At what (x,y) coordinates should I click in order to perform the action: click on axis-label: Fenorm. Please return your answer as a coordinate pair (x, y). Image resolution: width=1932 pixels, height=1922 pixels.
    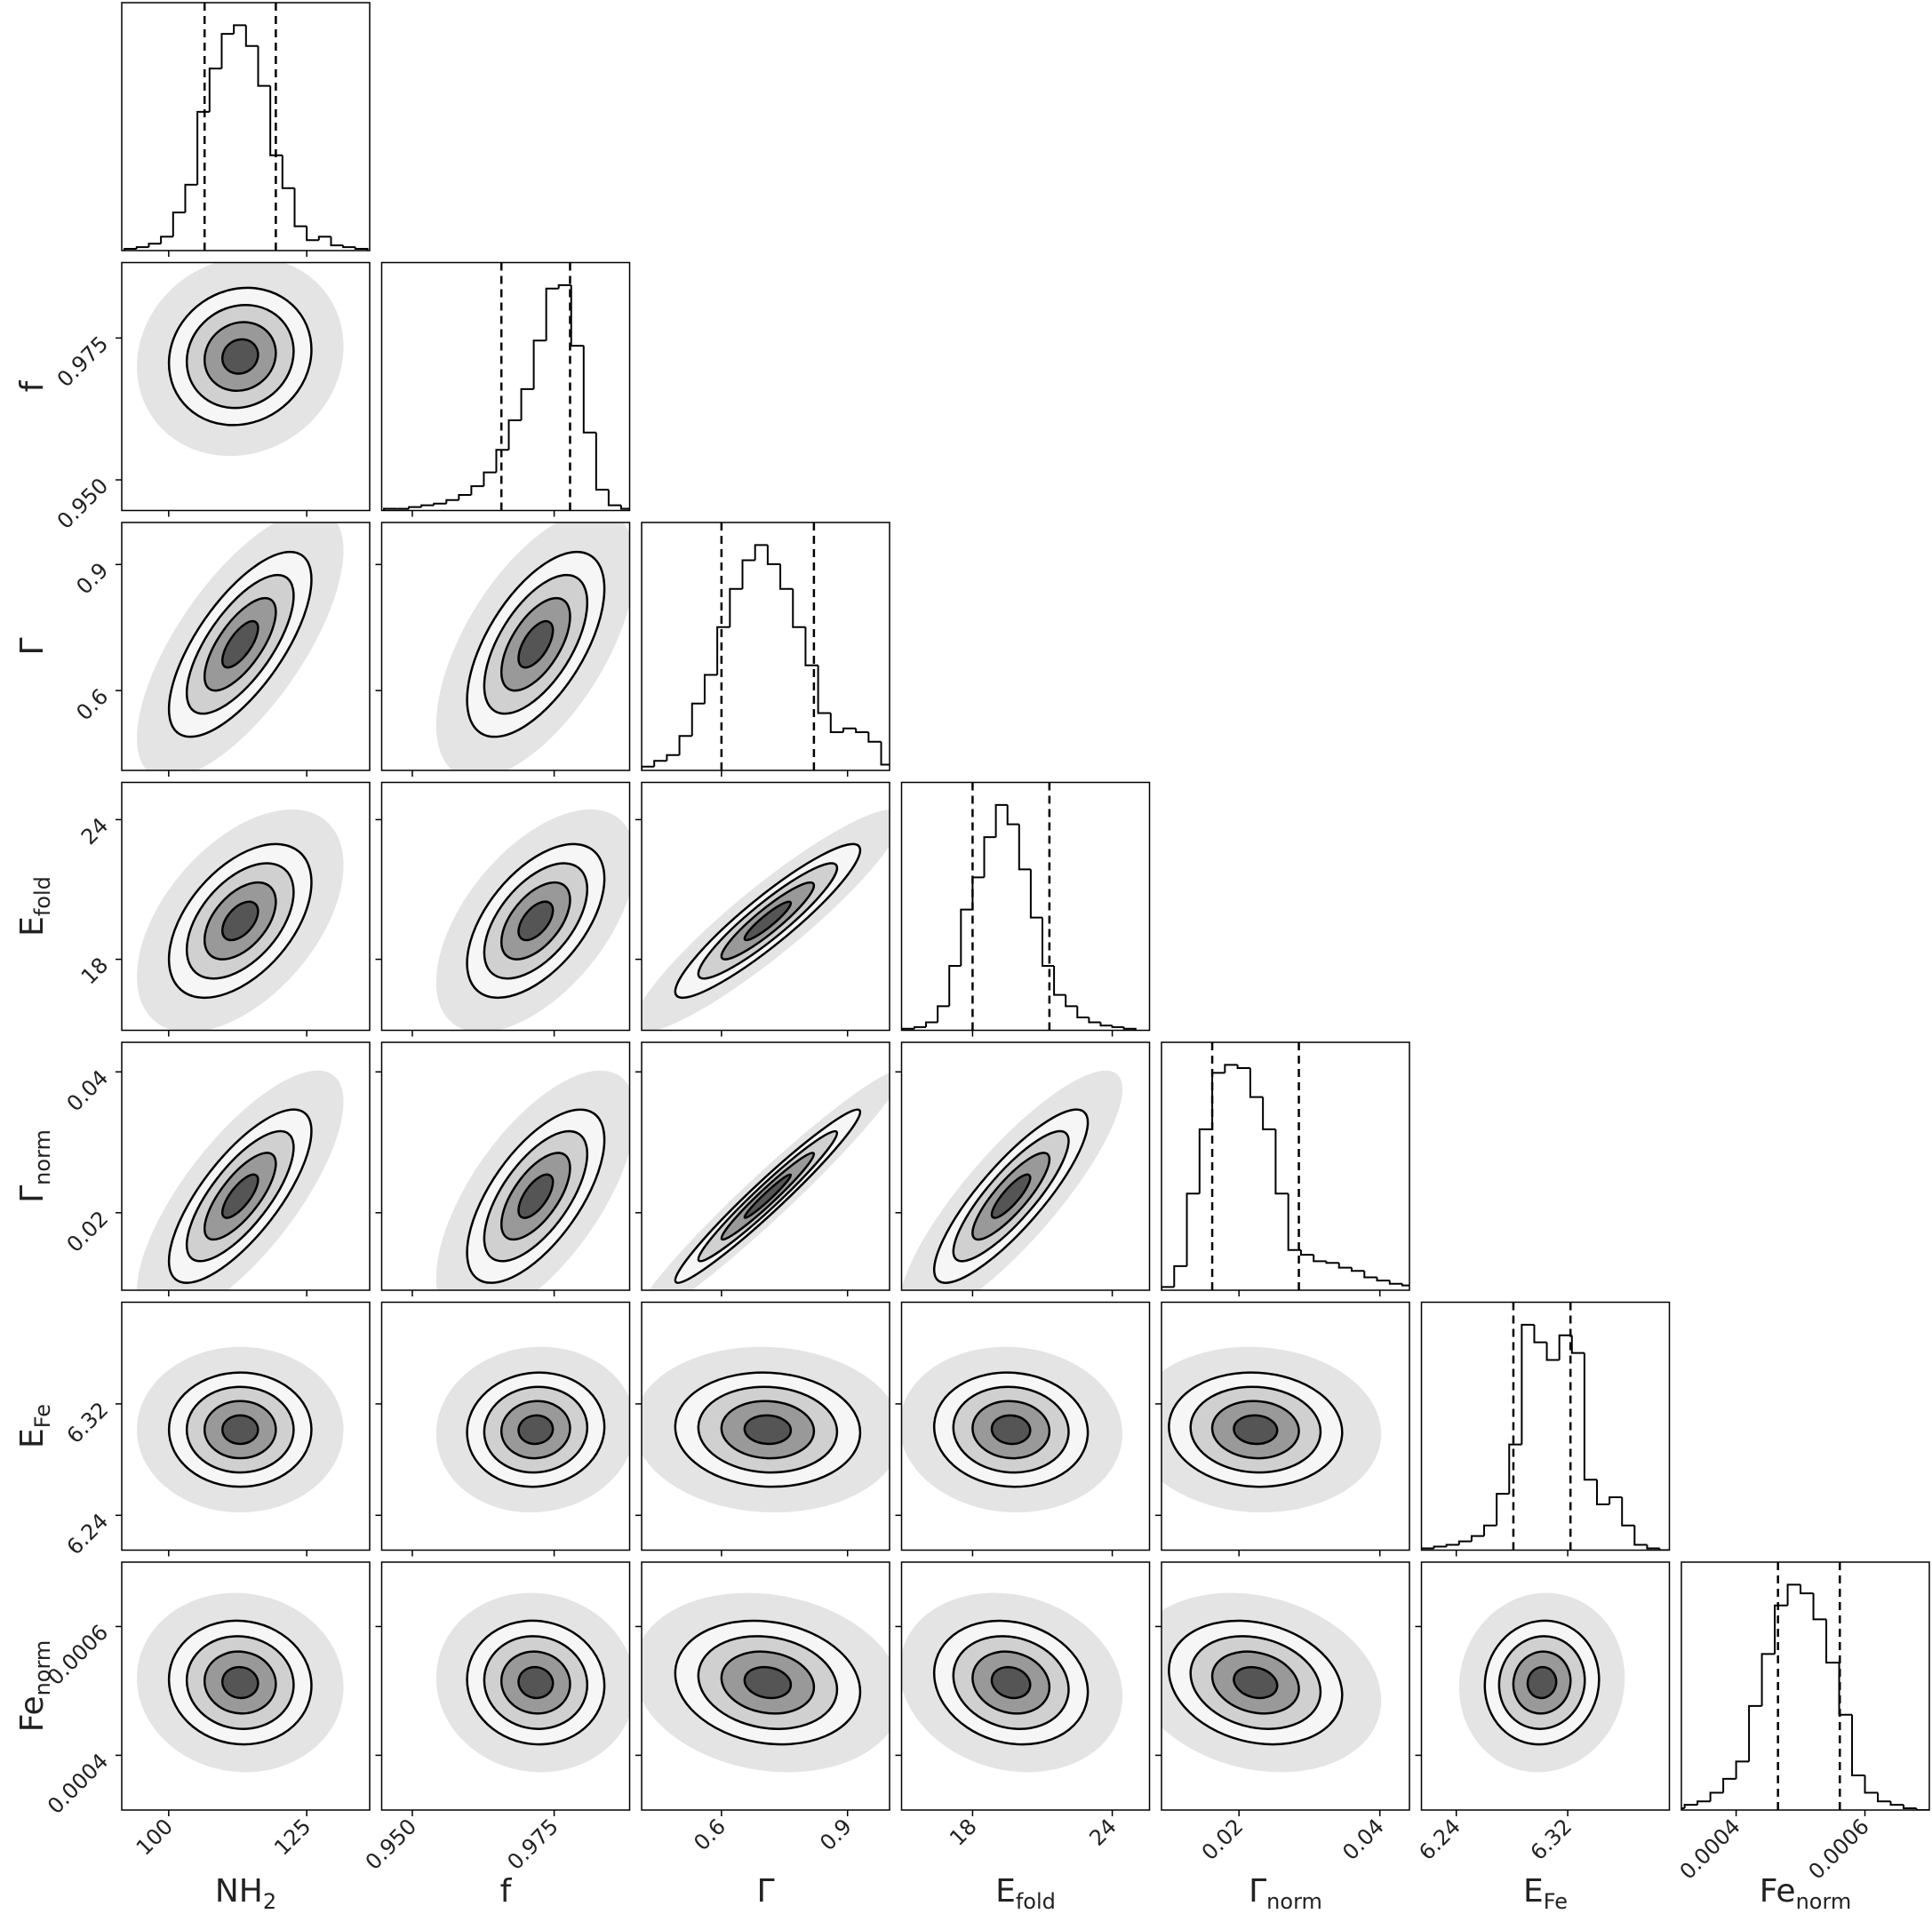
    Looking at the image, I should click on (34, 1686).